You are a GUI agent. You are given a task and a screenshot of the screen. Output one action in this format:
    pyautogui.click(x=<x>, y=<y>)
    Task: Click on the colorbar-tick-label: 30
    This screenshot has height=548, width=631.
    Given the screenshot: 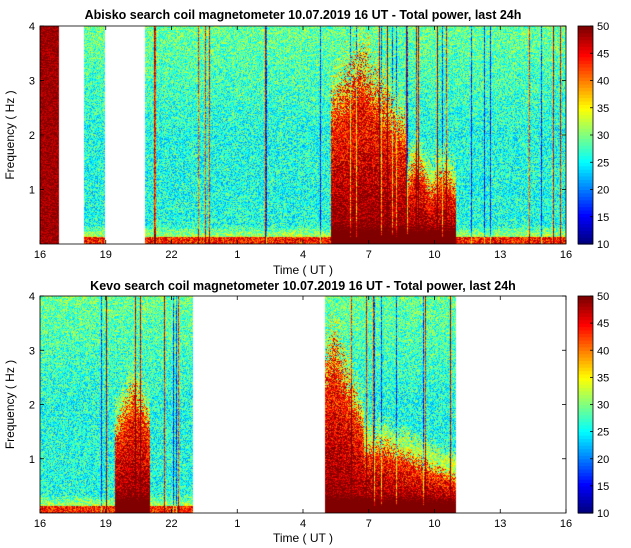 What is the action you would take?
    pyautogui.click(x=603, y=136)
    